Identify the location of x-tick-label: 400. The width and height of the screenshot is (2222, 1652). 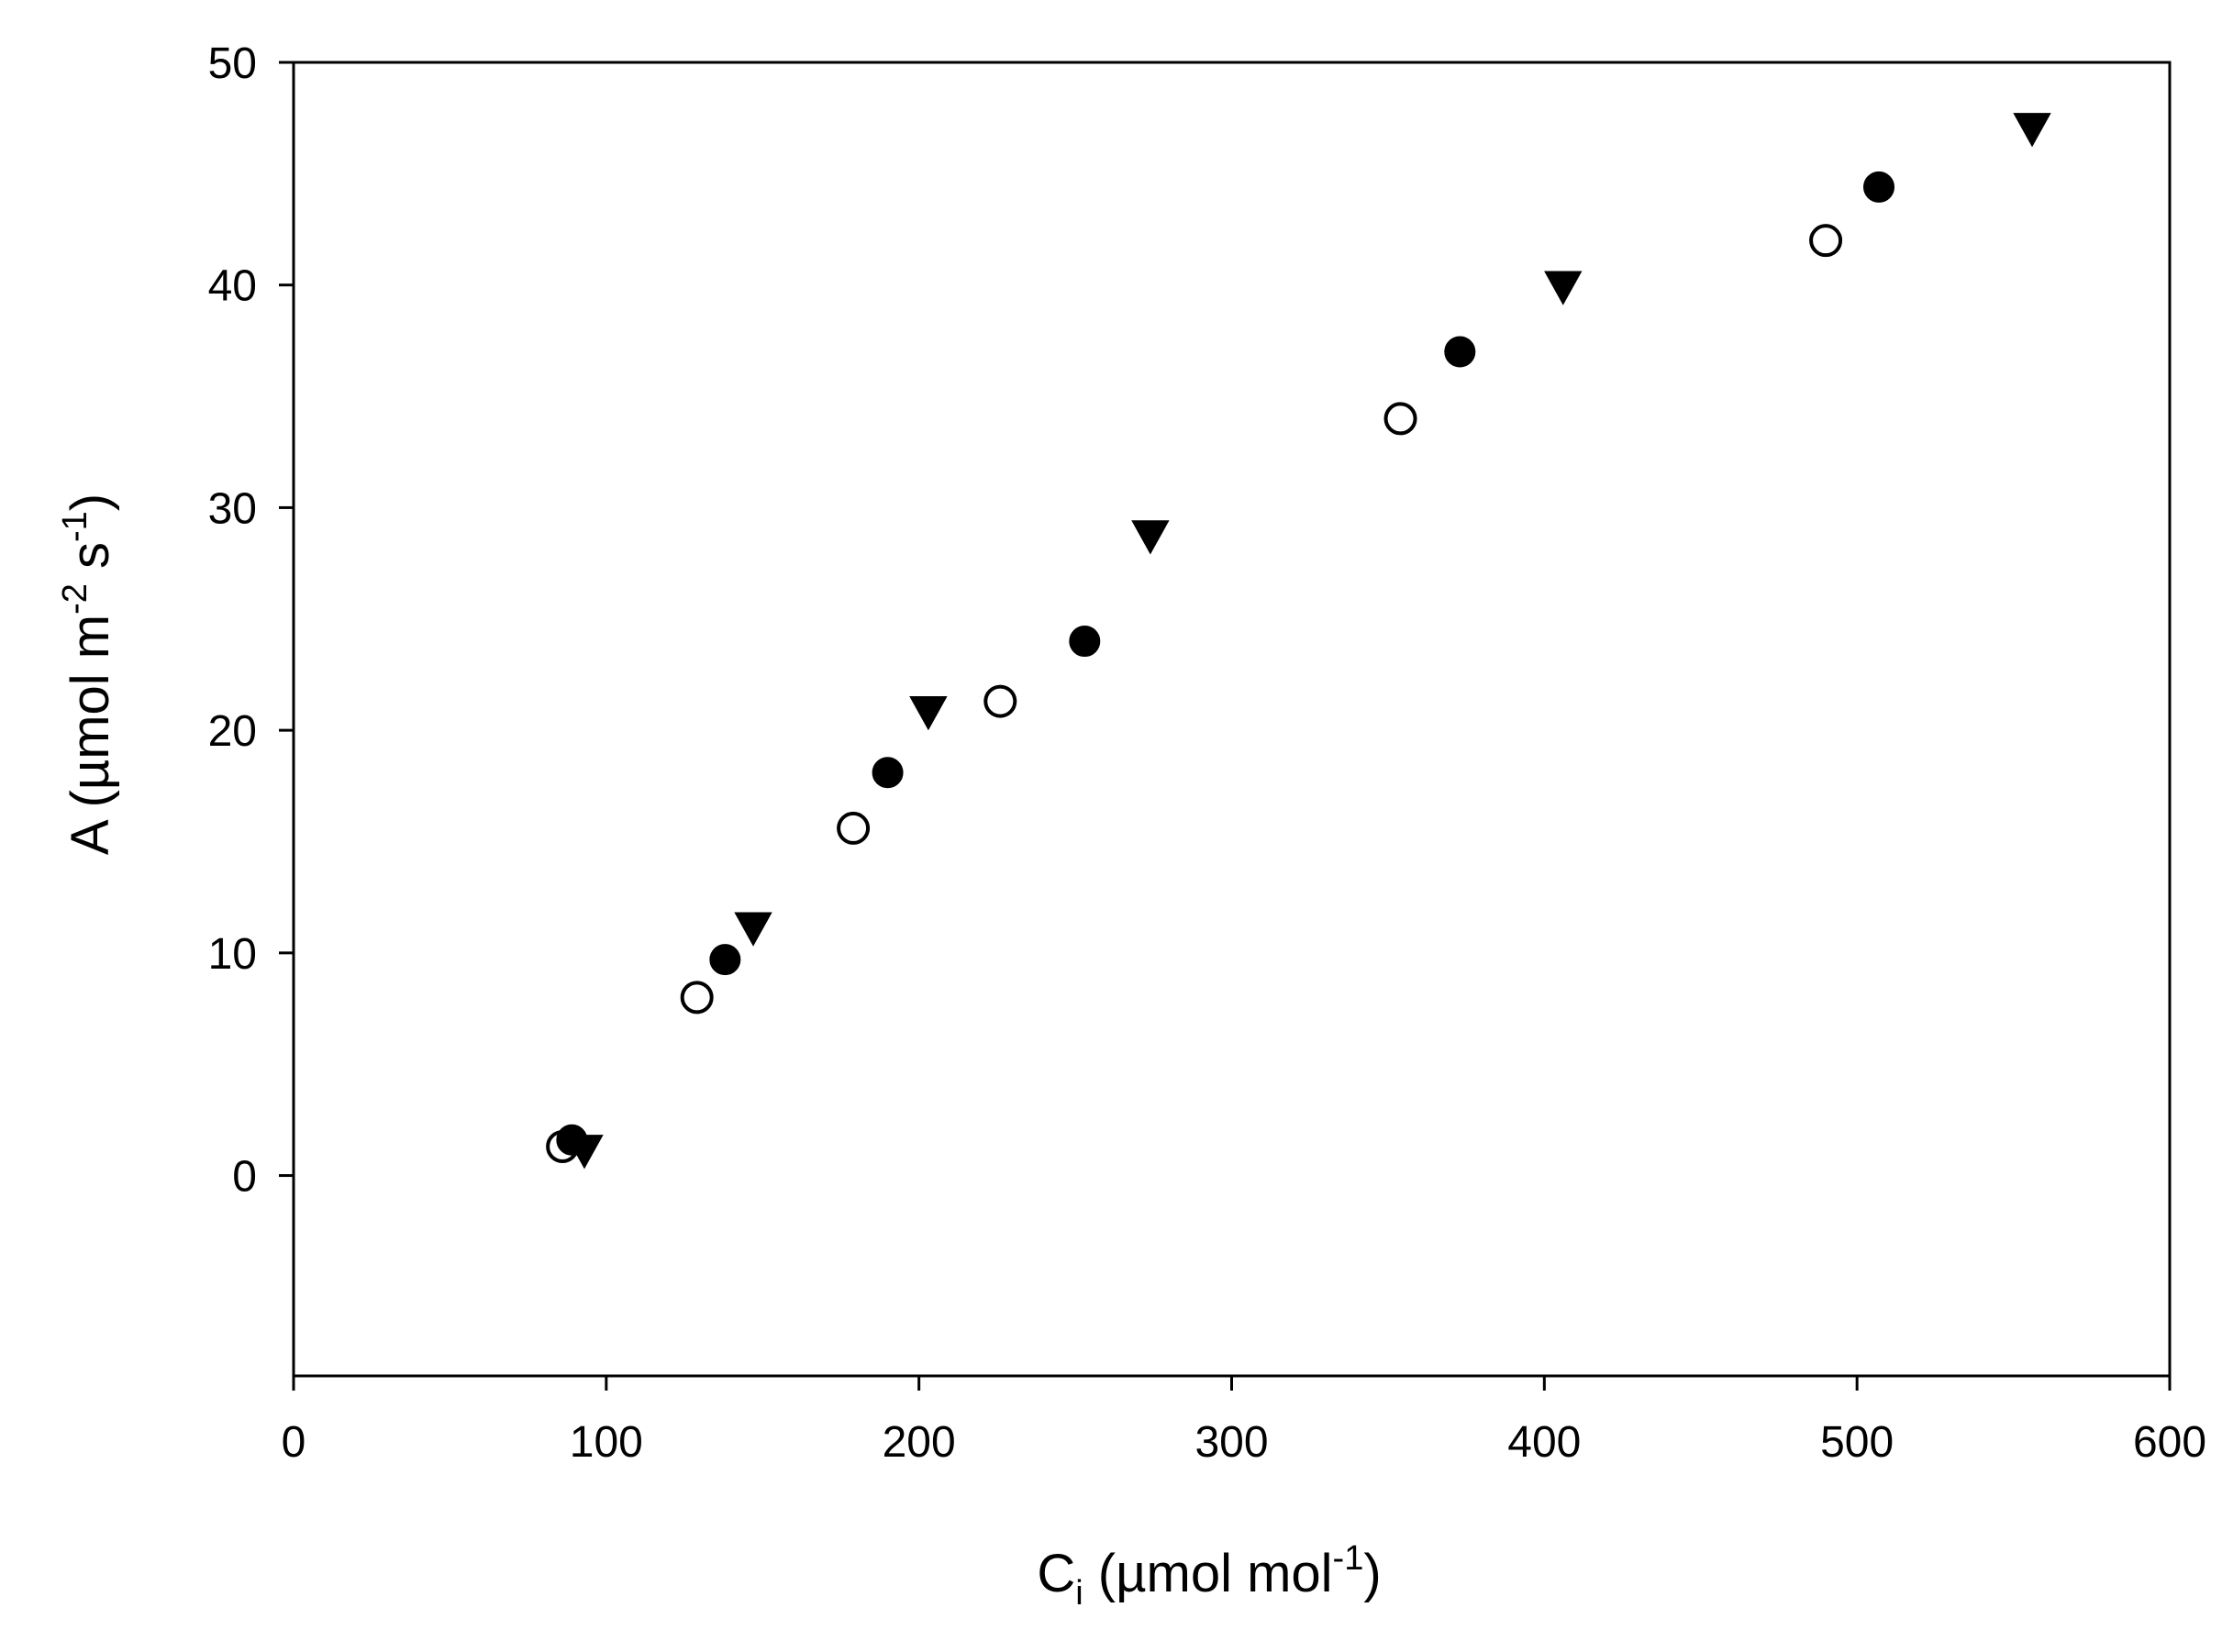
(1544, 1443).